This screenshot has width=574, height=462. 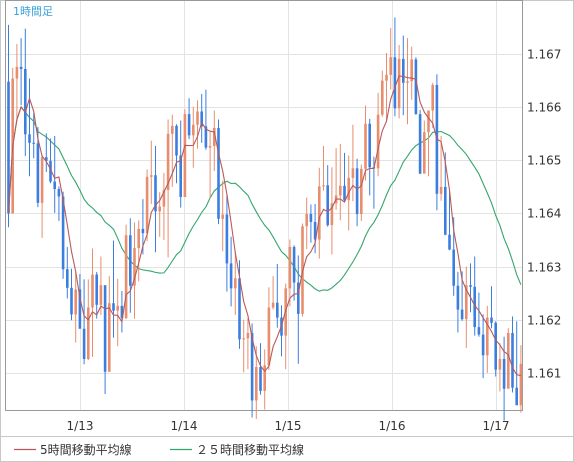 I want to click on x-tick-label: 1/14, so click(x=184, y=426).